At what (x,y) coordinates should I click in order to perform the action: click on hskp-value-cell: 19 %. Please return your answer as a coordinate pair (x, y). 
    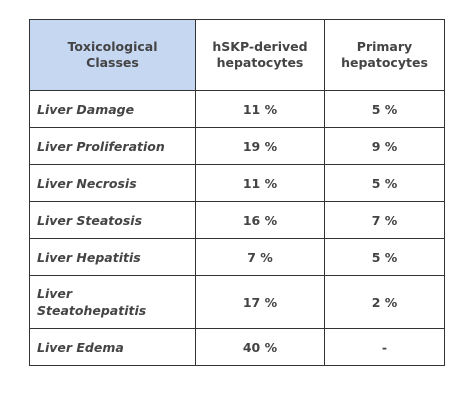
    Looking at the image, I should click on (260, 146).